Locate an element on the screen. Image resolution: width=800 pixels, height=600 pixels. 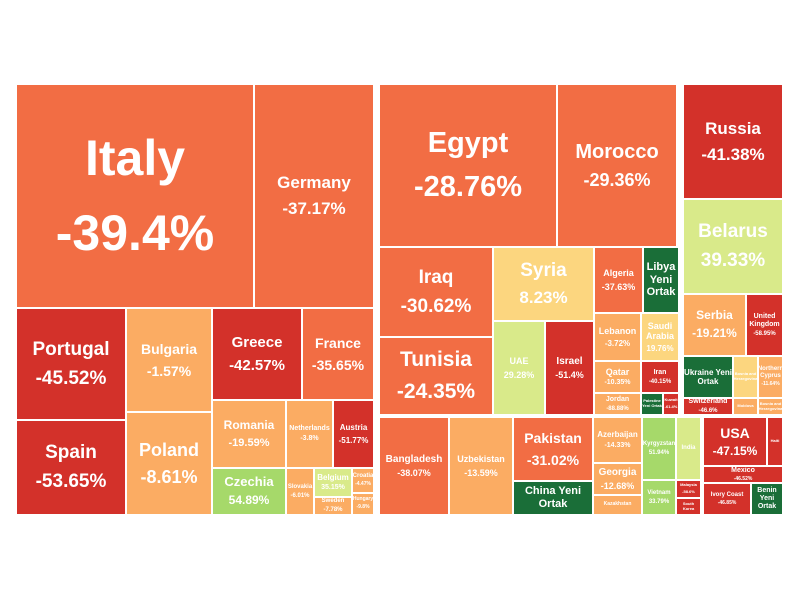
cell-value: -35.65% is located at coordinates (338, 364).